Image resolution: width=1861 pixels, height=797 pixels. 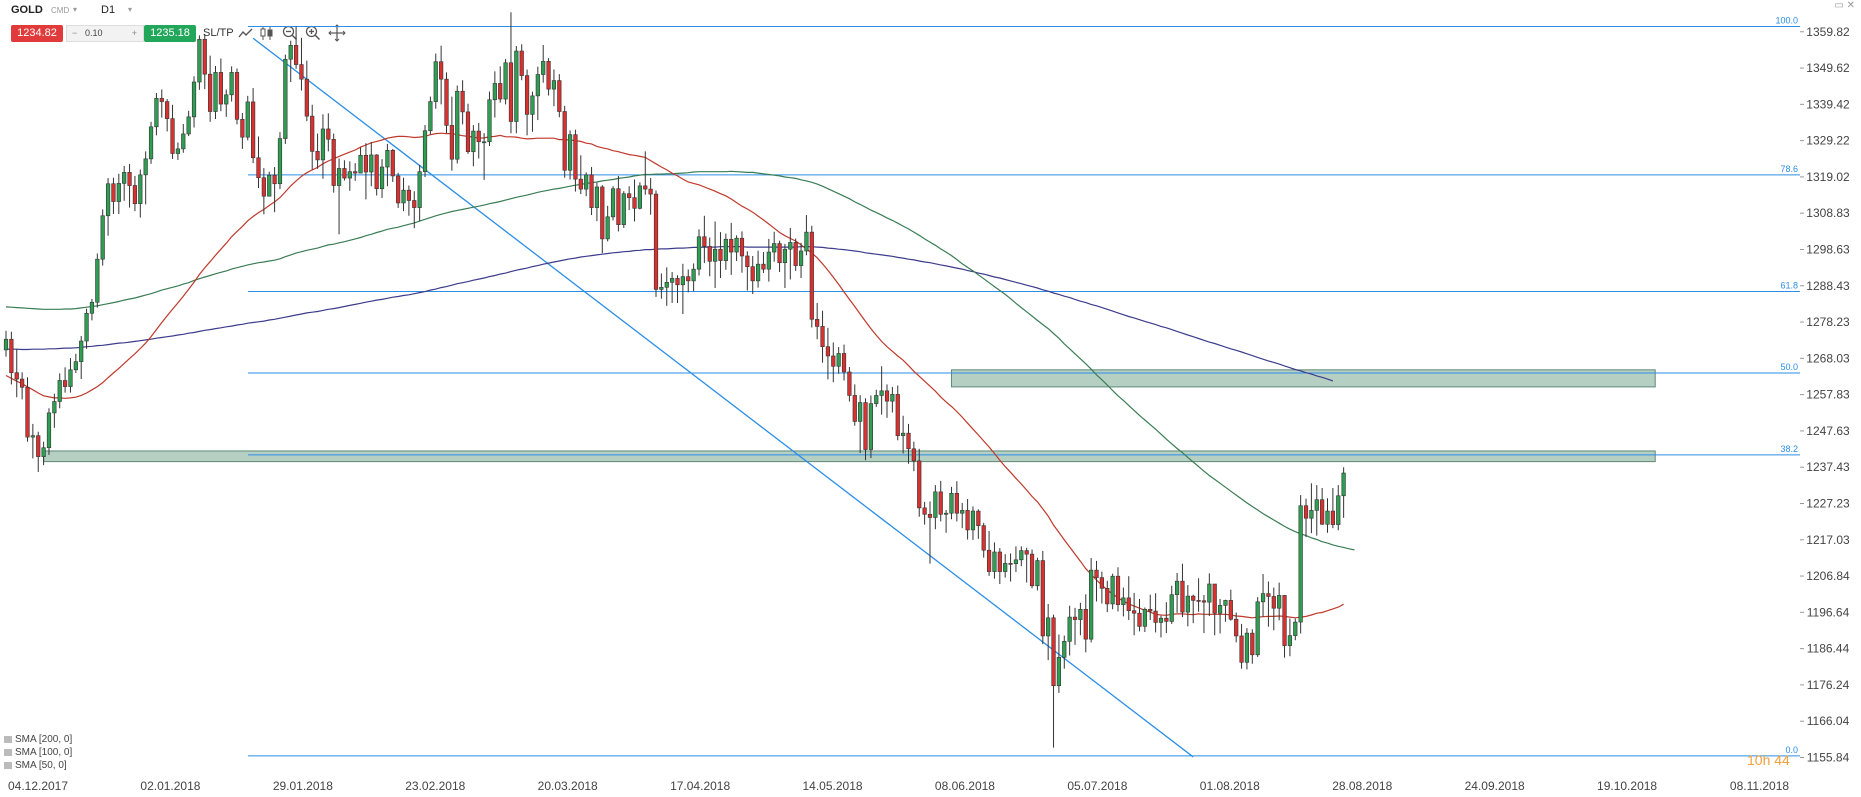 I want to click on indicator-sma50: SMA [50, 0], so click(x=38, y=765).